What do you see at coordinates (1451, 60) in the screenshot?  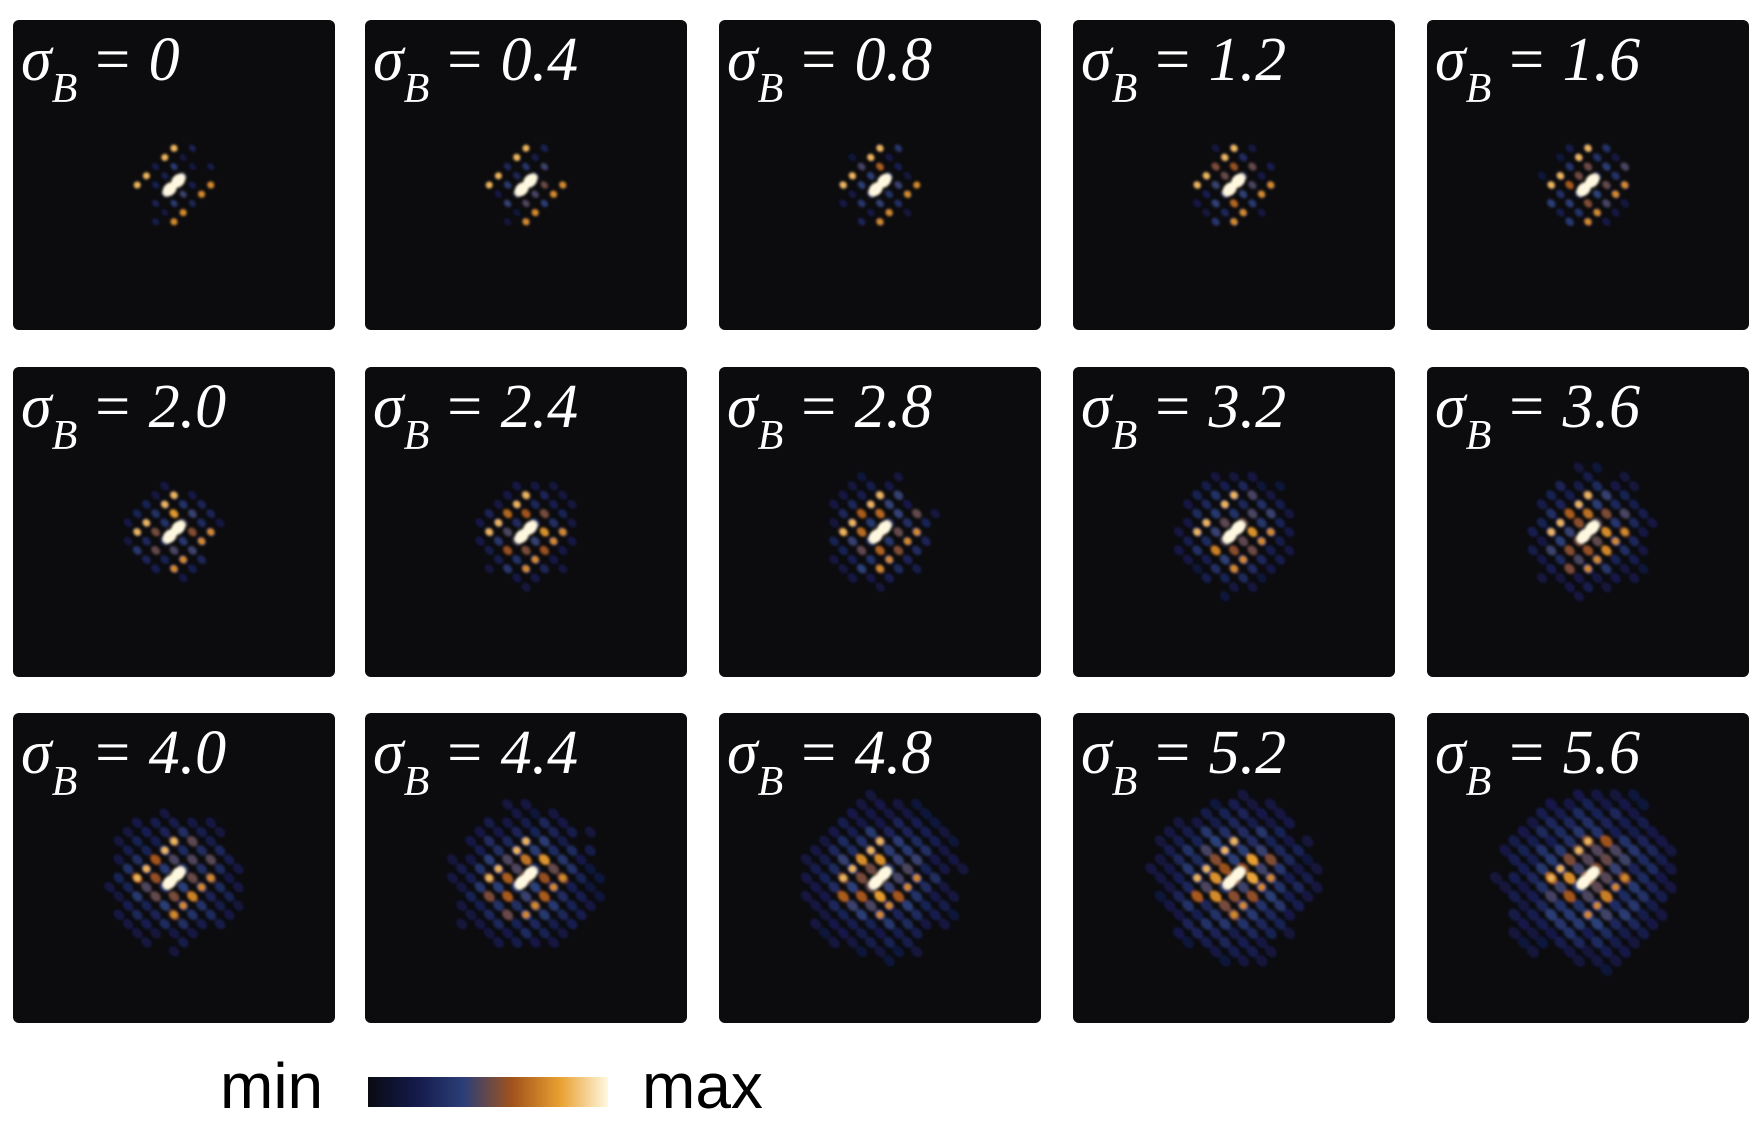 I see `label-symbol: σ` at bounding box center [1451, 60].